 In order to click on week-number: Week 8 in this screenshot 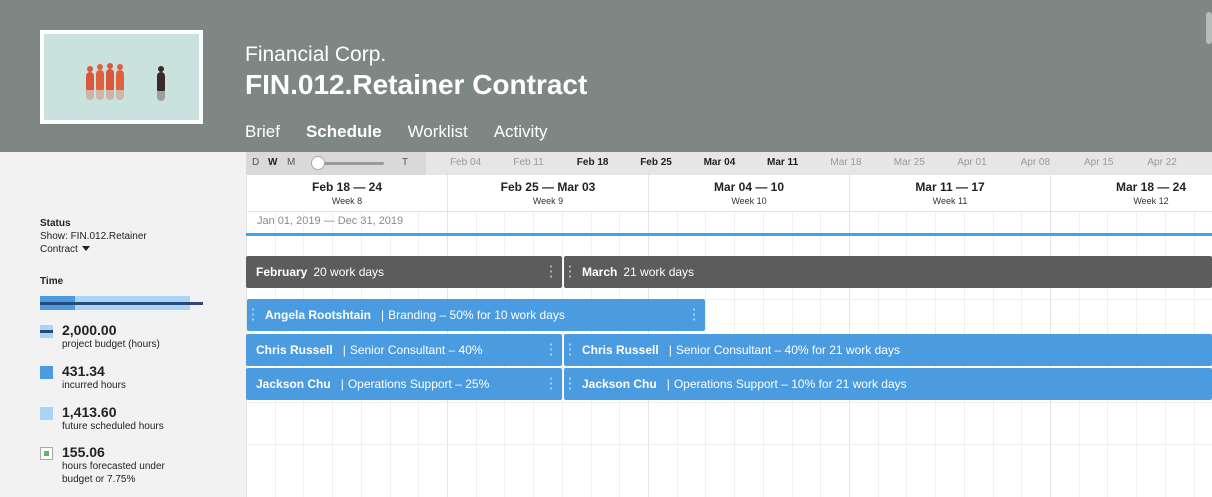, I will do `click(347, 201)`.